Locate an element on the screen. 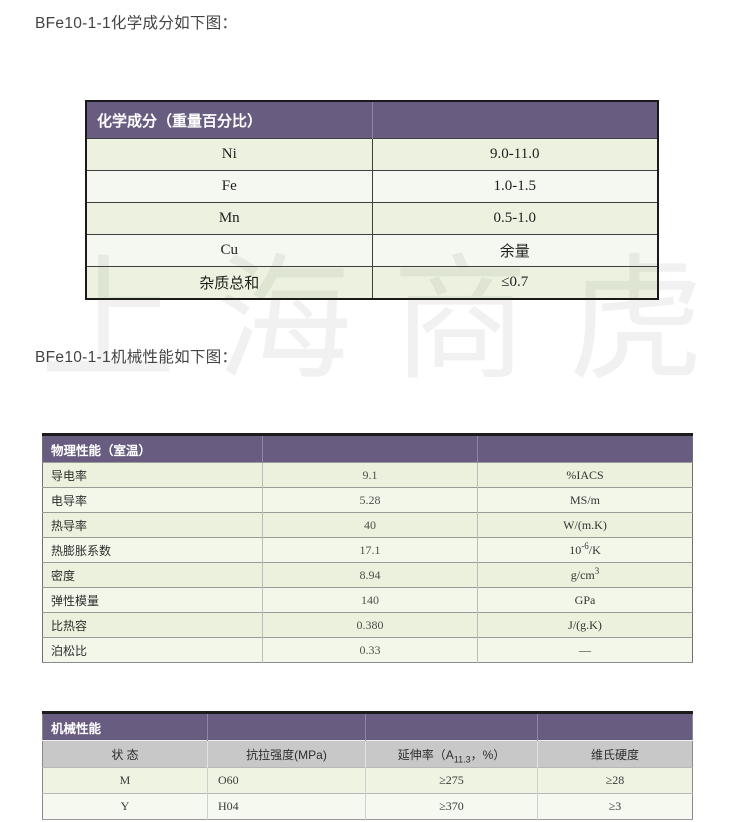  state-cell: Y is located at coordinates (125, 806).